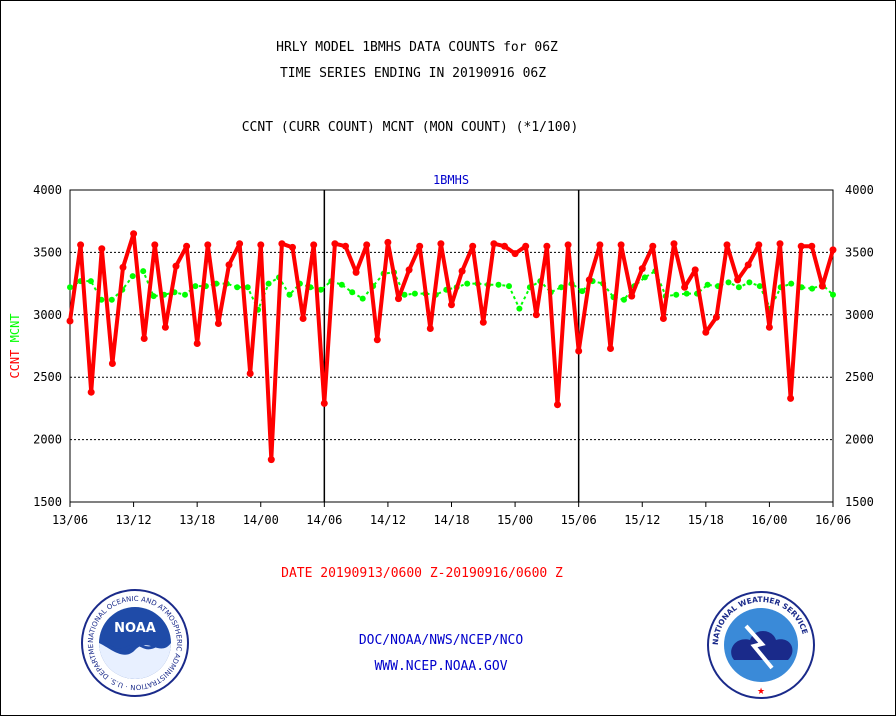 The height and width of the screenshot is (716, 896). I want to click on x-tick-label: 16/06, so click(833, 520).